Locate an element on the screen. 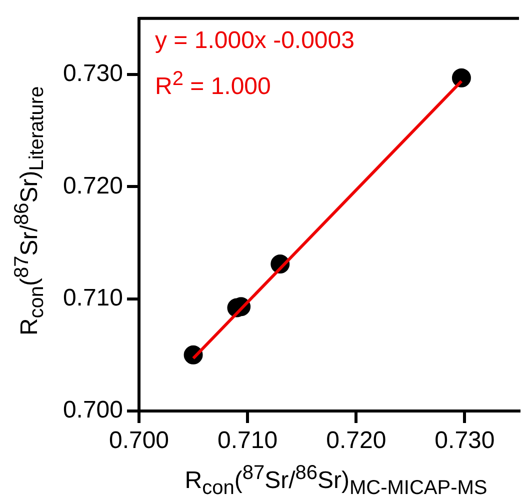  x-tick-label: 0.710 is located at coordinates (248, 440).